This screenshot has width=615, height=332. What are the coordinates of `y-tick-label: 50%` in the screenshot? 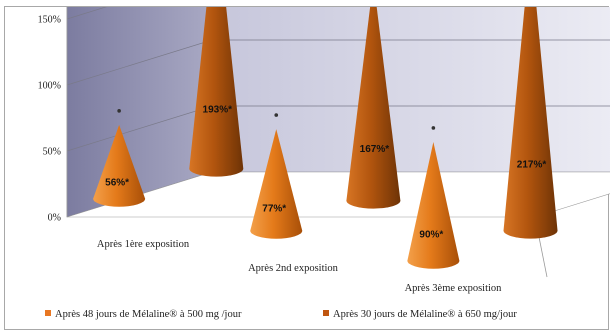 It's located at (52, 152).